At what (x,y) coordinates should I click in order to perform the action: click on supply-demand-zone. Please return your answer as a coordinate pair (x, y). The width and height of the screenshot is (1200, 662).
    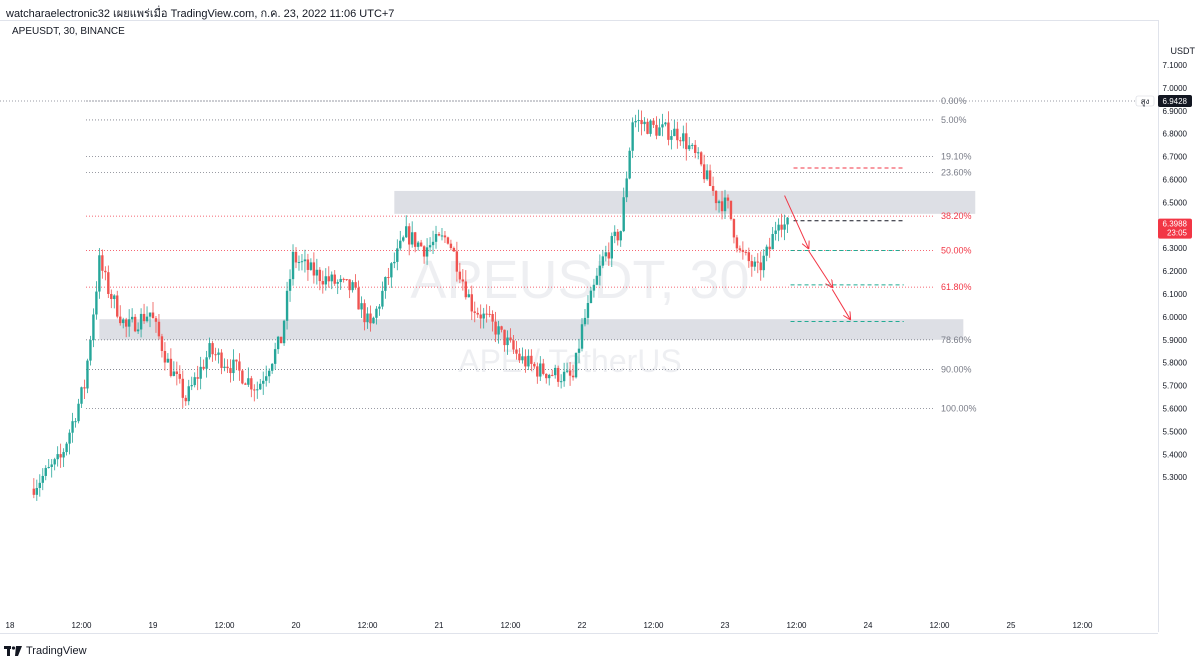
    Looking at the image, I should click on (685, 202).